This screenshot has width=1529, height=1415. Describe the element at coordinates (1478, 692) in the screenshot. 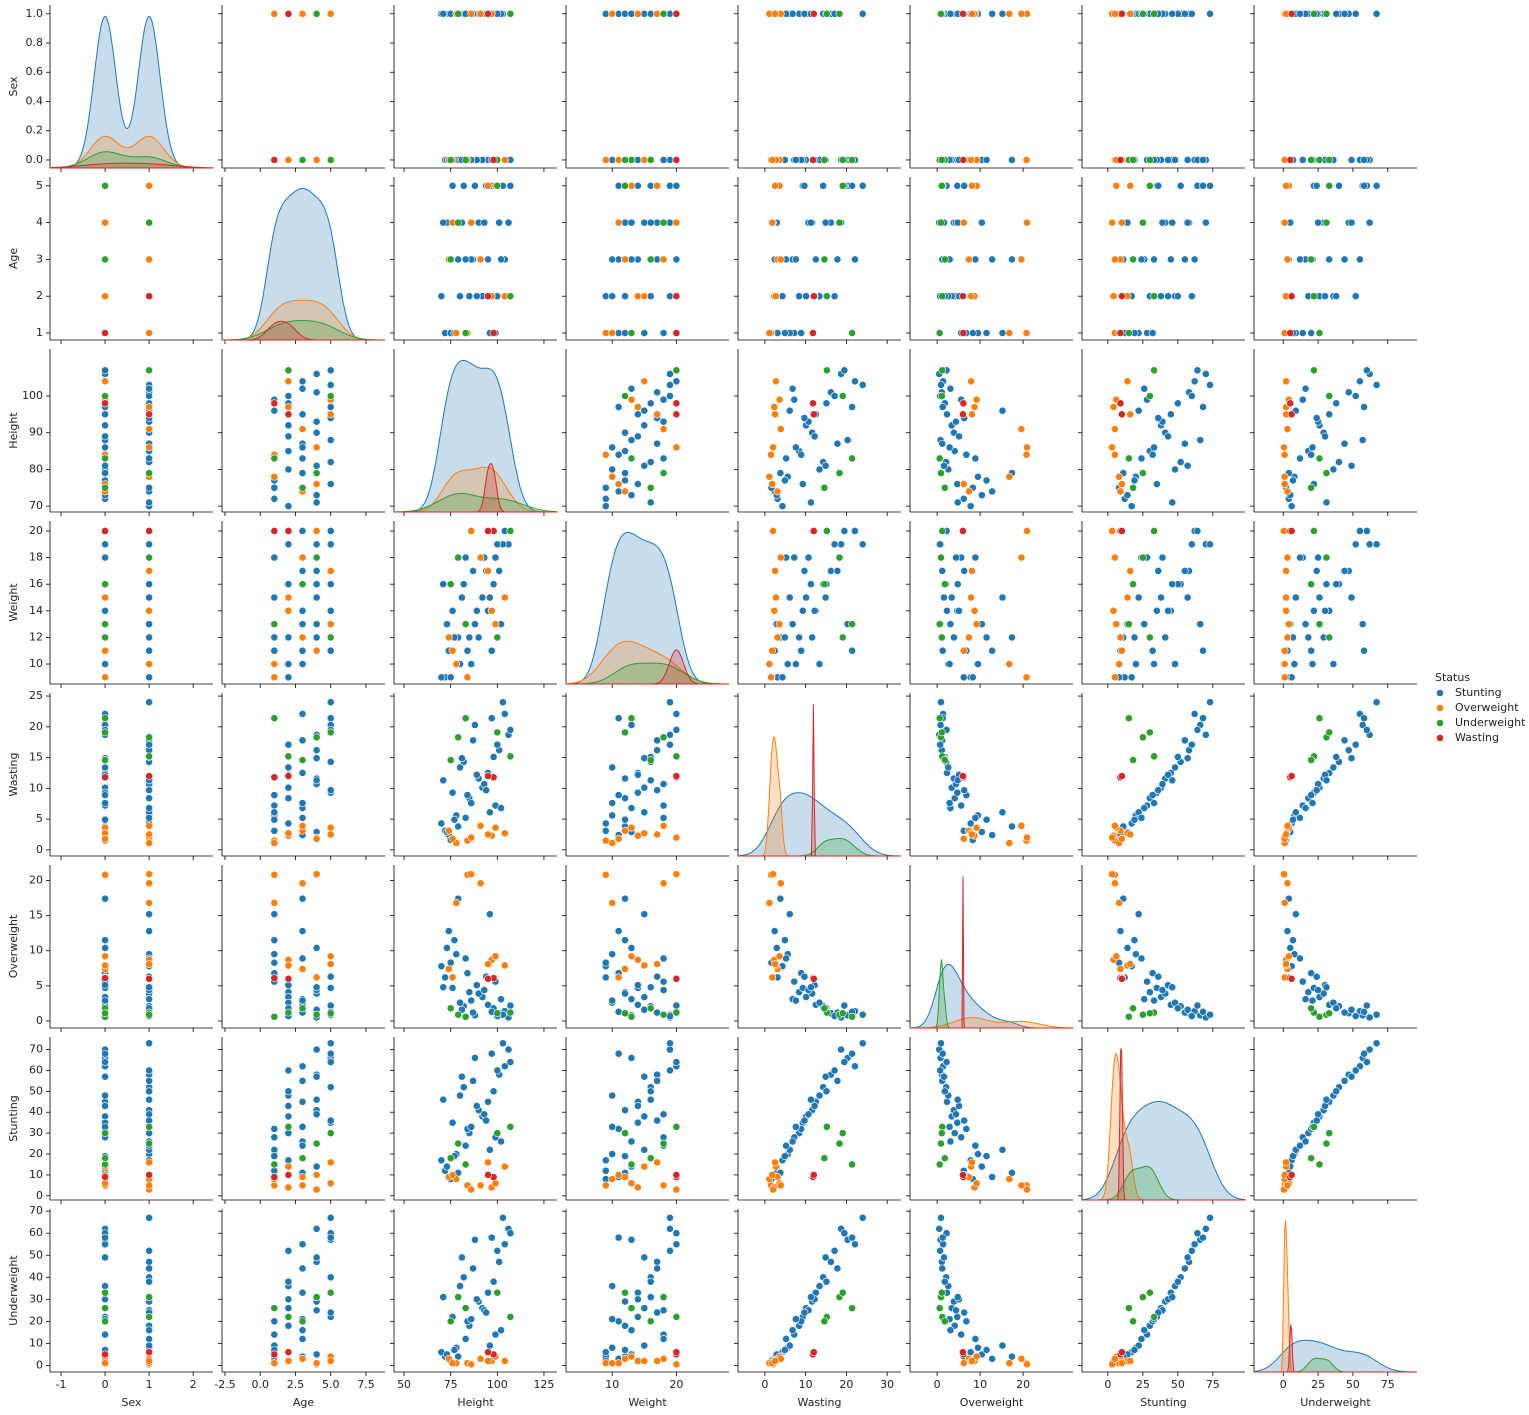

I see `legend-label: Stunting` at that location.